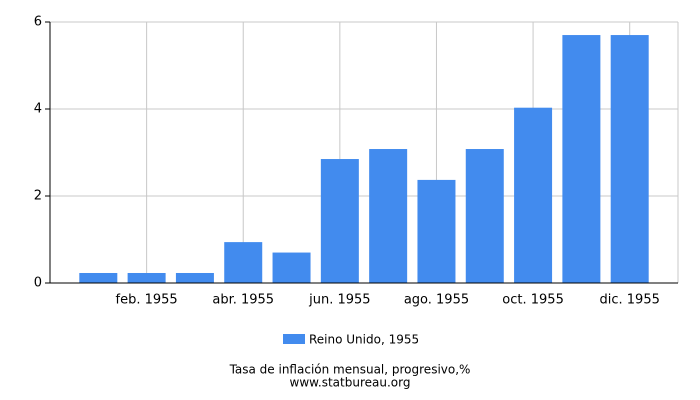 The height and width of the screenshot is (400, 700). Describe the element at coordinates (350, 370) in the screenshot. I see `chart-title: Tasa de inflación mensual, progresivo,%` at that location.